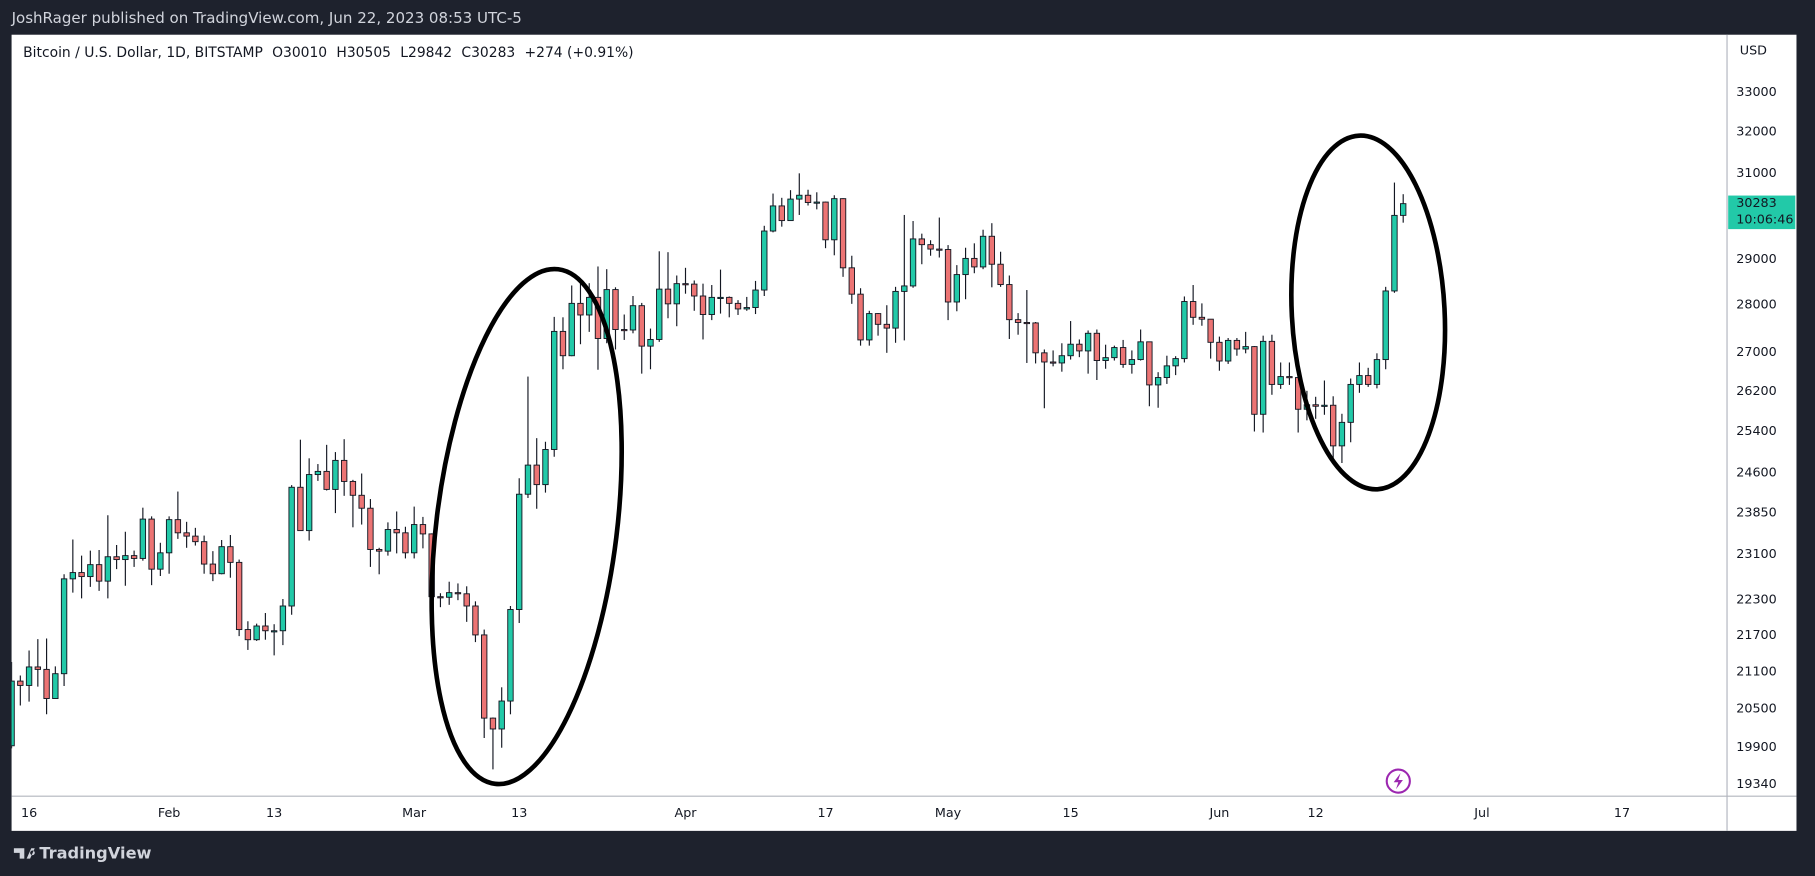 The height and width of the screenshot is (876, 1815). What do you see at coordinates (1756, 431) in the screenshot?
I see `y-tick-label: 25400` at bounding box center [1756, 431].